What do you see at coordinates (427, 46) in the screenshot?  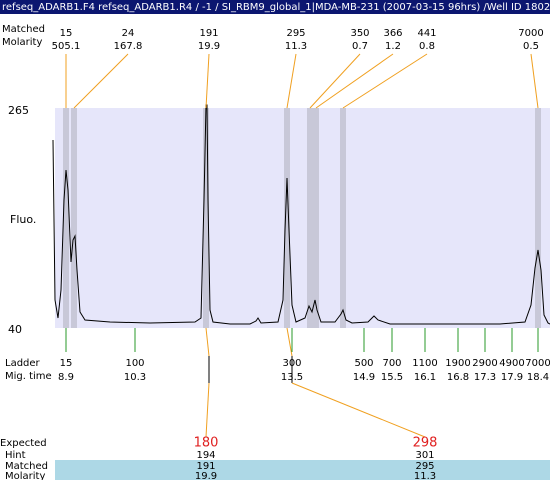 I see `peak-molarity: 0.8` at bounding box center [427, 46].